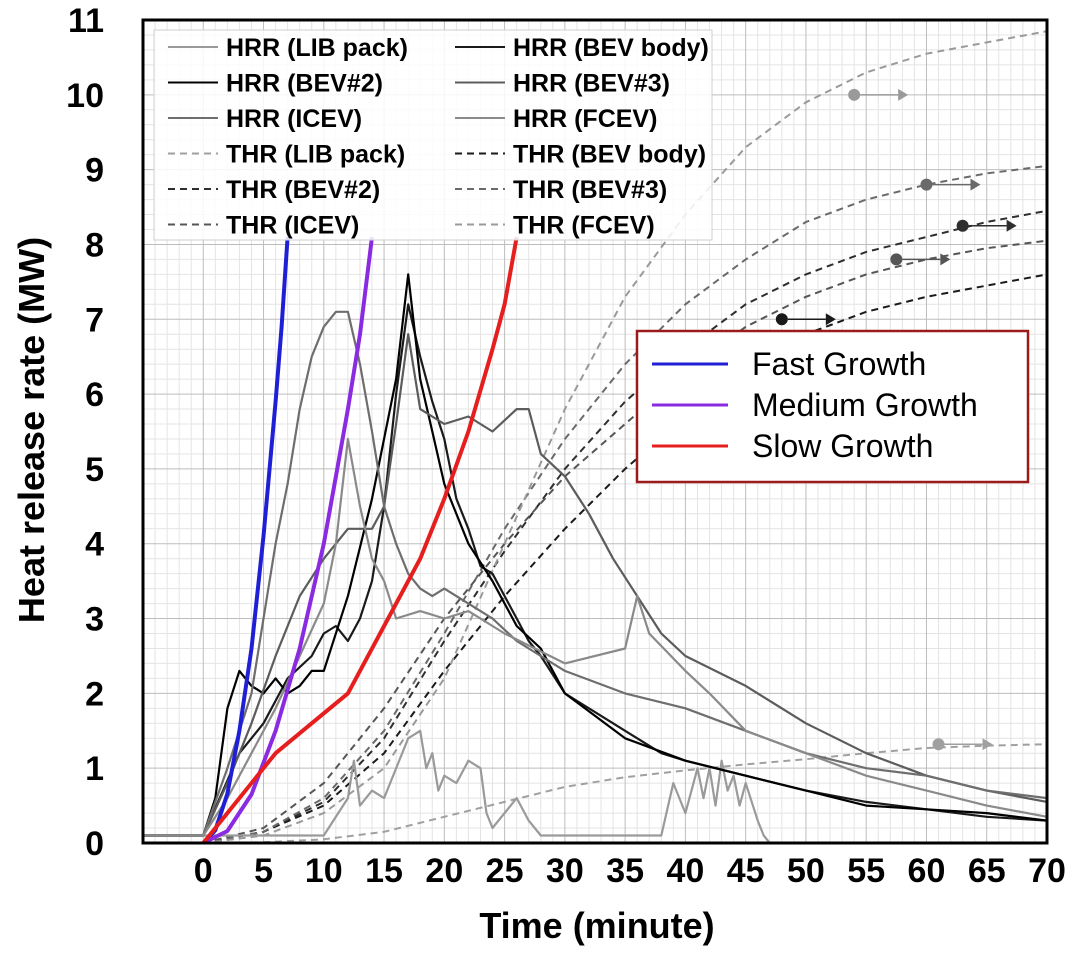  Describe the element at coordinates (746, 871) in the screenshot. I see `x-tick-label: 45` at that location.